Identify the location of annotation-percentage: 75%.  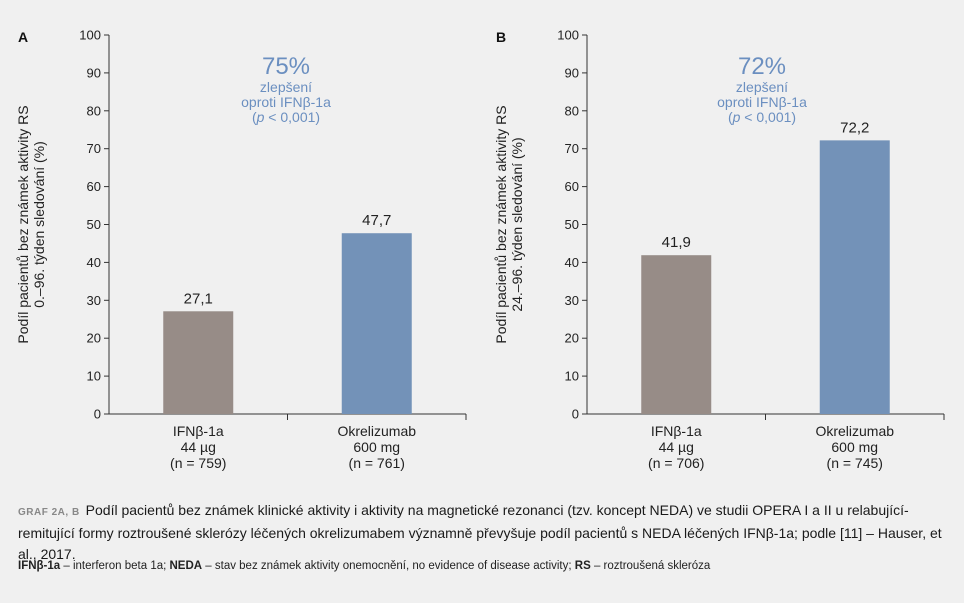
(286, 66).